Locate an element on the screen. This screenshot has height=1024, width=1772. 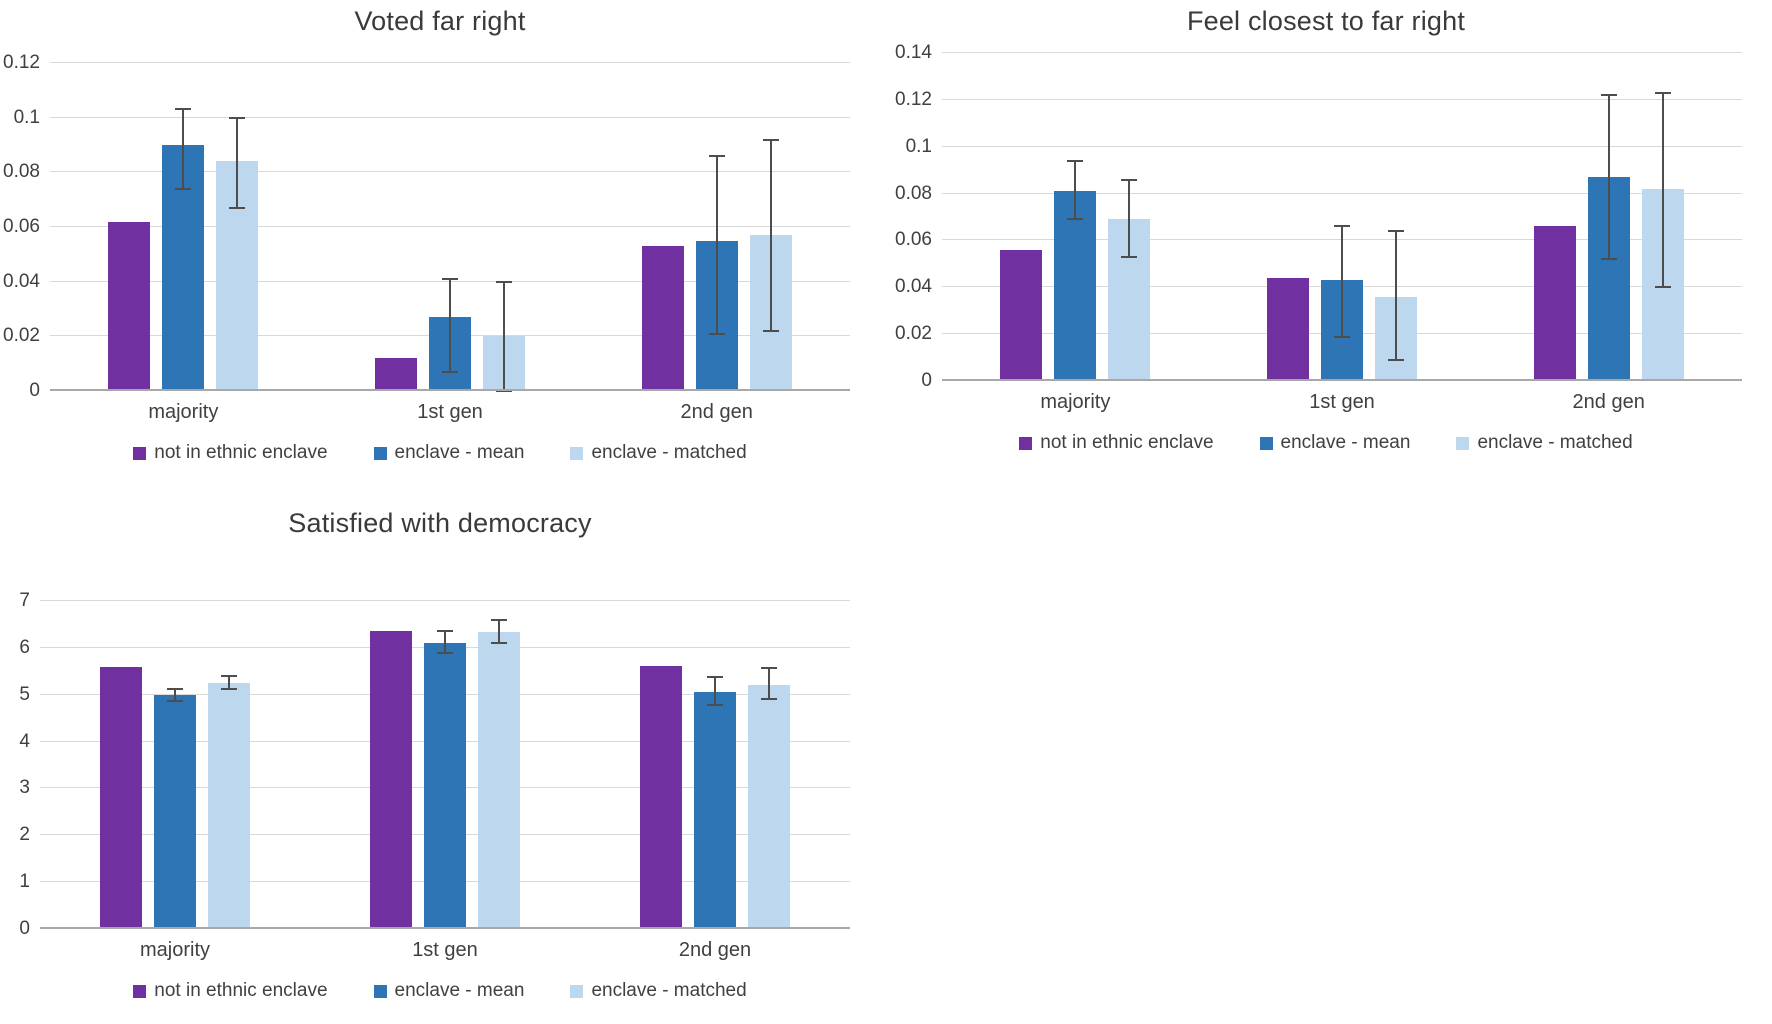
bar-enclave-mean-2nd-gen is located at coordinates (715, 810).